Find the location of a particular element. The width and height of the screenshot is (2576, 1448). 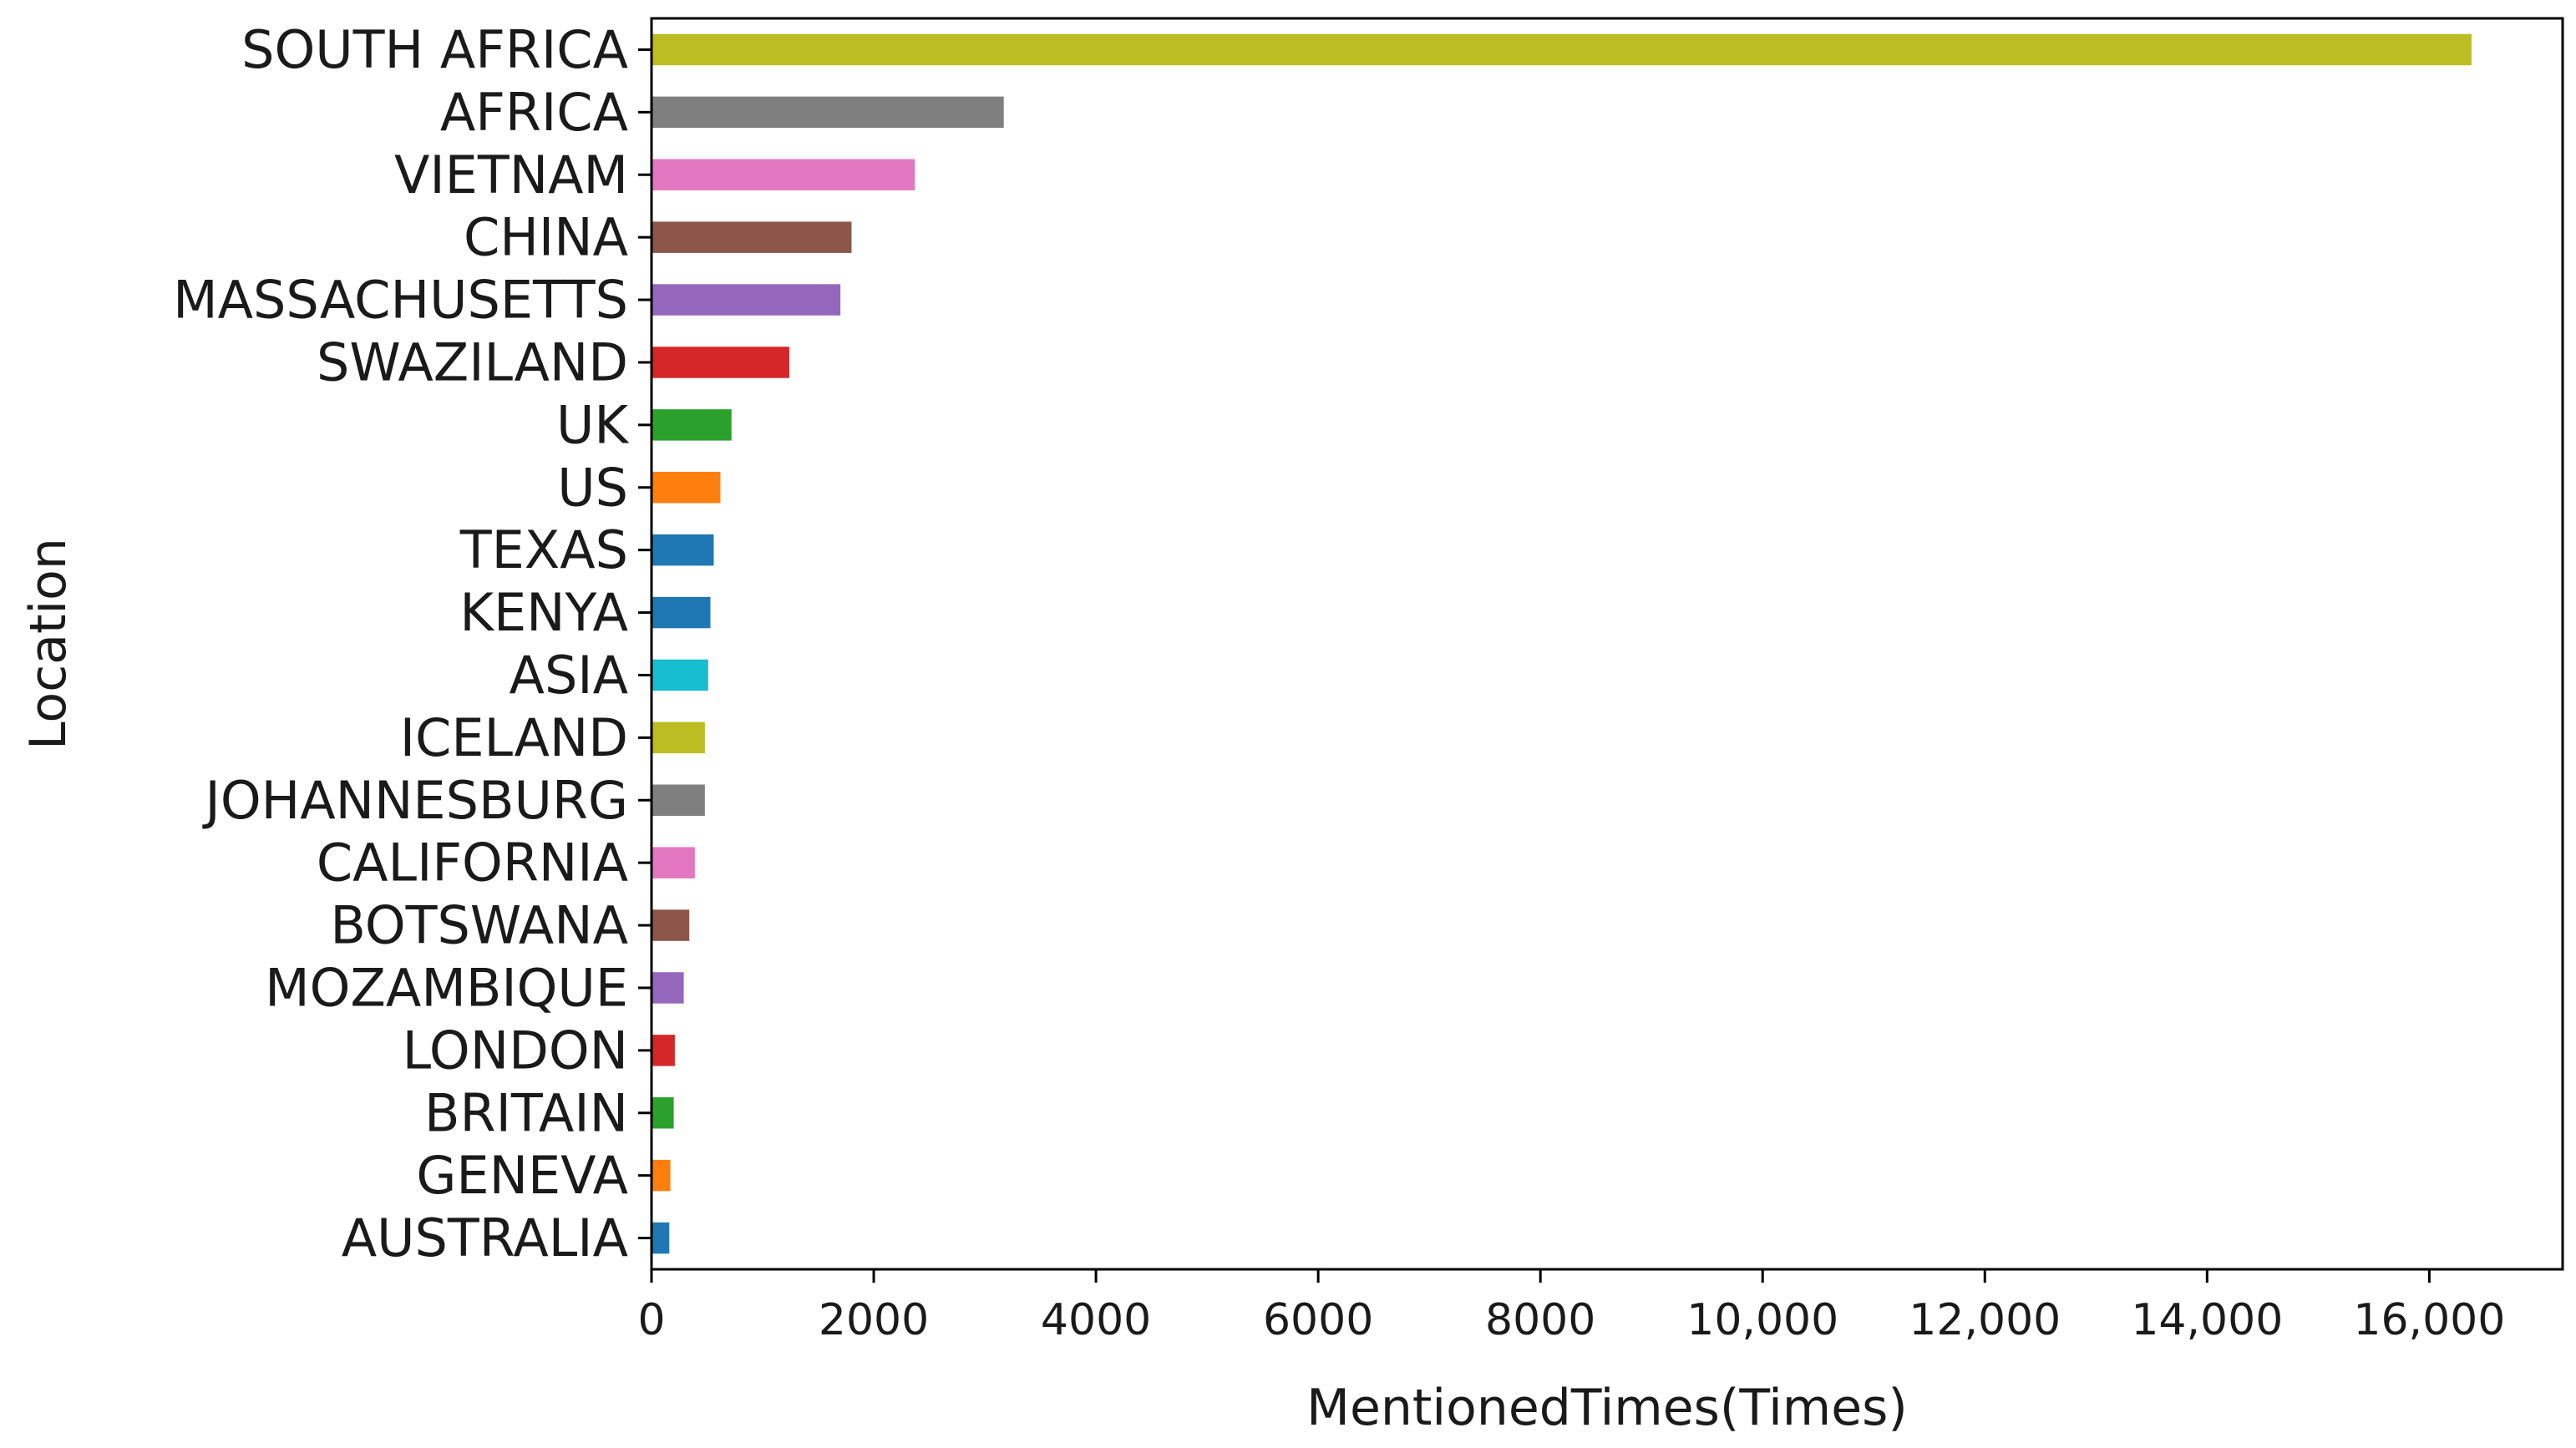

y-tick-label: SOUTH AFRICA is located at coordinates (434, 49).